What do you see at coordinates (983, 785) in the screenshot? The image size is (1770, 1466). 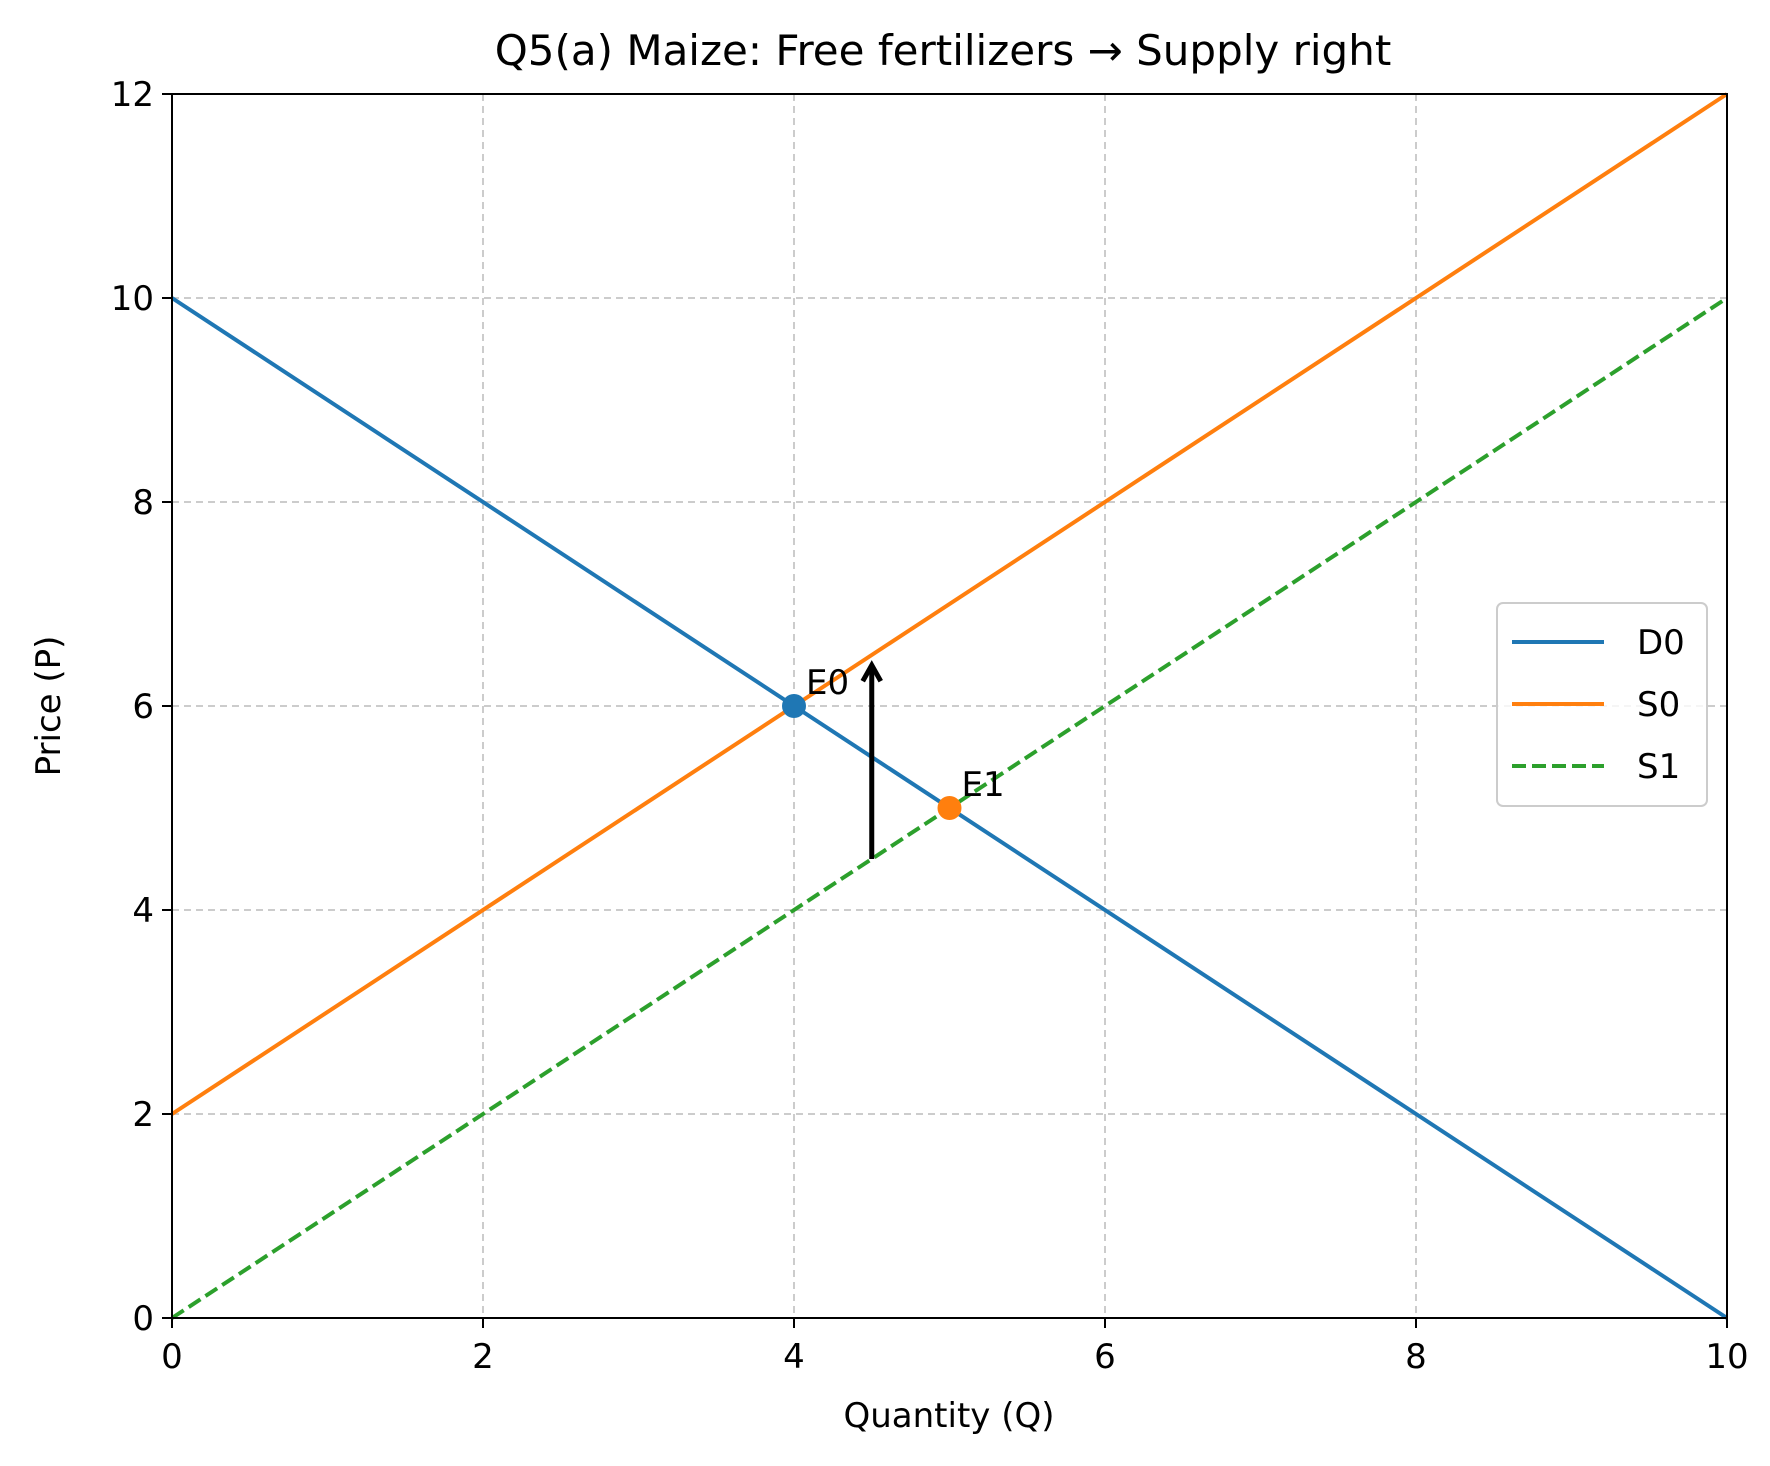 I see `equilibrium-label-e1: E1` at bounding box center [983, 785].